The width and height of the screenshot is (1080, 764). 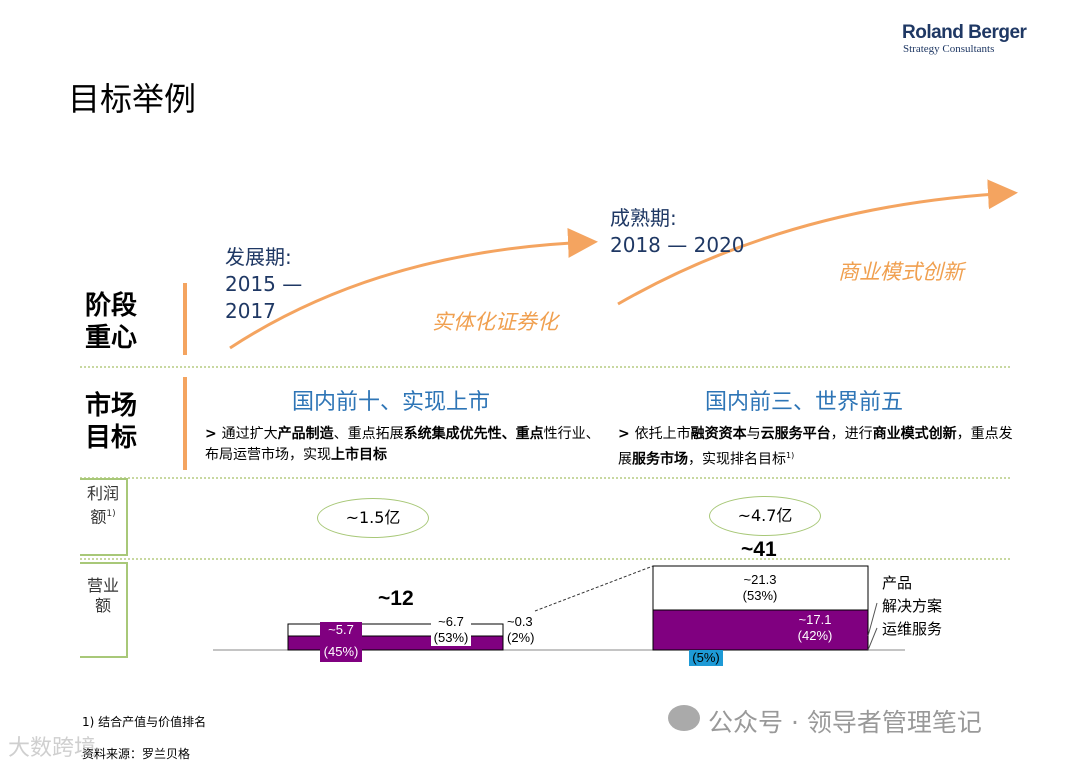 What do you see at coordinates (341, 651) in the screenshot?
I see `pct: (45%)` at bounding box center [341, 651].